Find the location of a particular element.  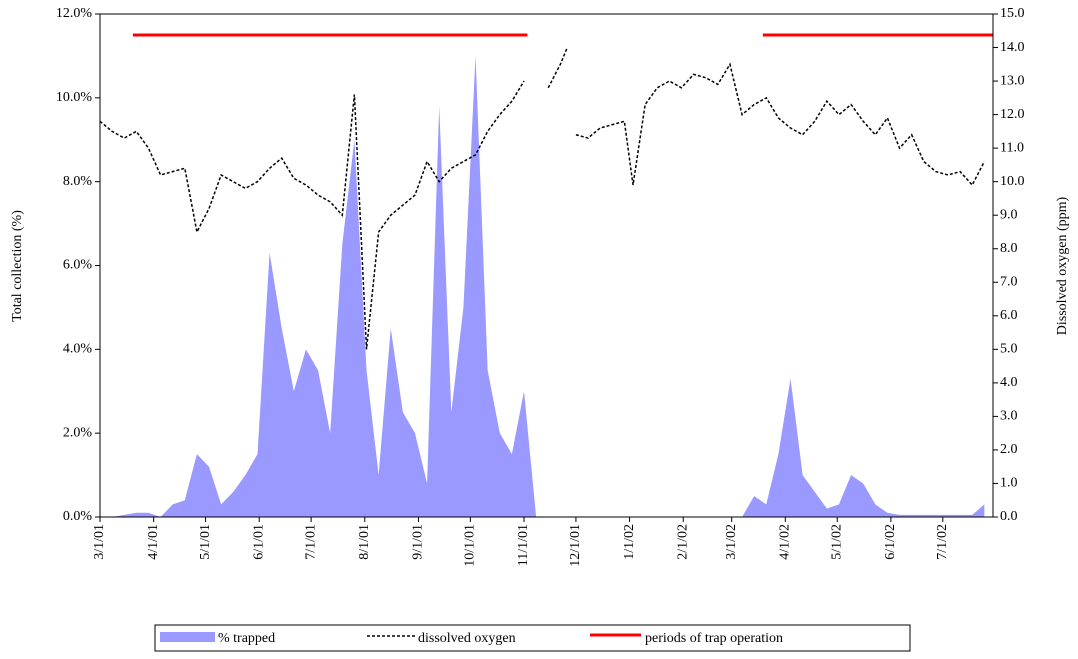

x-tick-label: 4/1/01 is located at coordinates (153, 542).